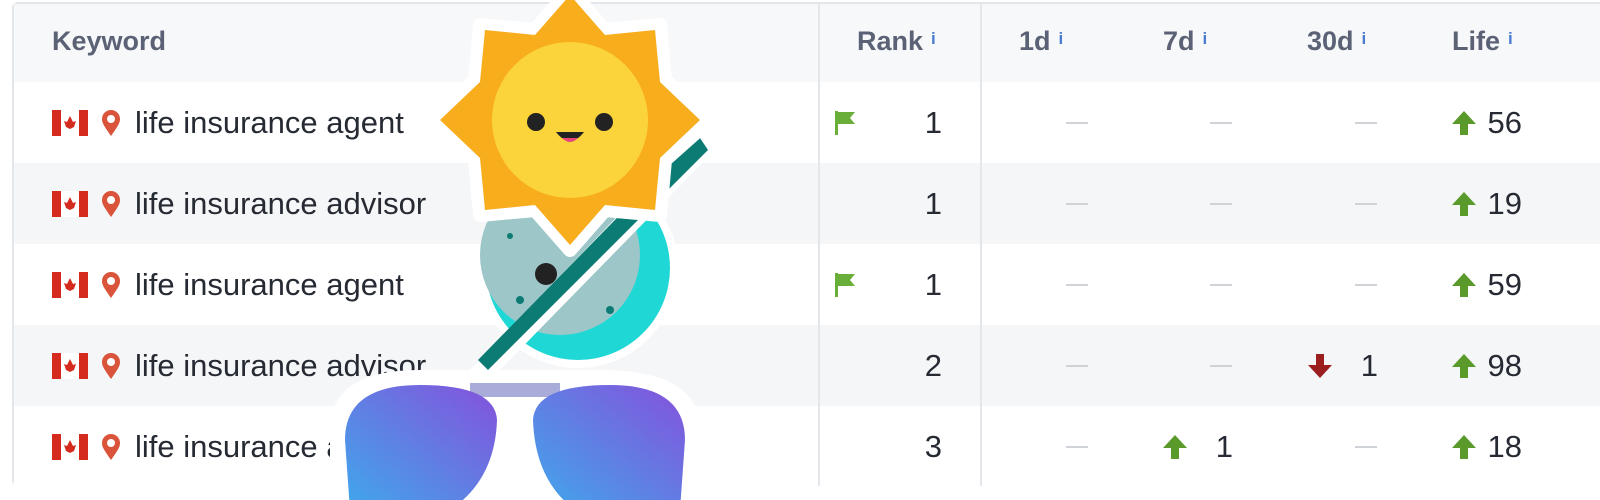 Image resolution: width=1600 pixels, height=500 pixels. I want to click on change-value: 59, so click(1504, 284).